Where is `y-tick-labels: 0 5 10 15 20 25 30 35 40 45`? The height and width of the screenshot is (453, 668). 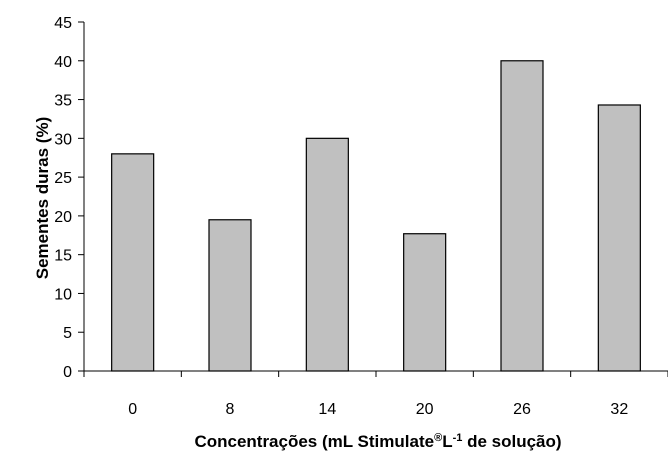 y-tick-labels: 0 5 10 15 20 25 30 35 40 45 is located at coordinates (63, 198).